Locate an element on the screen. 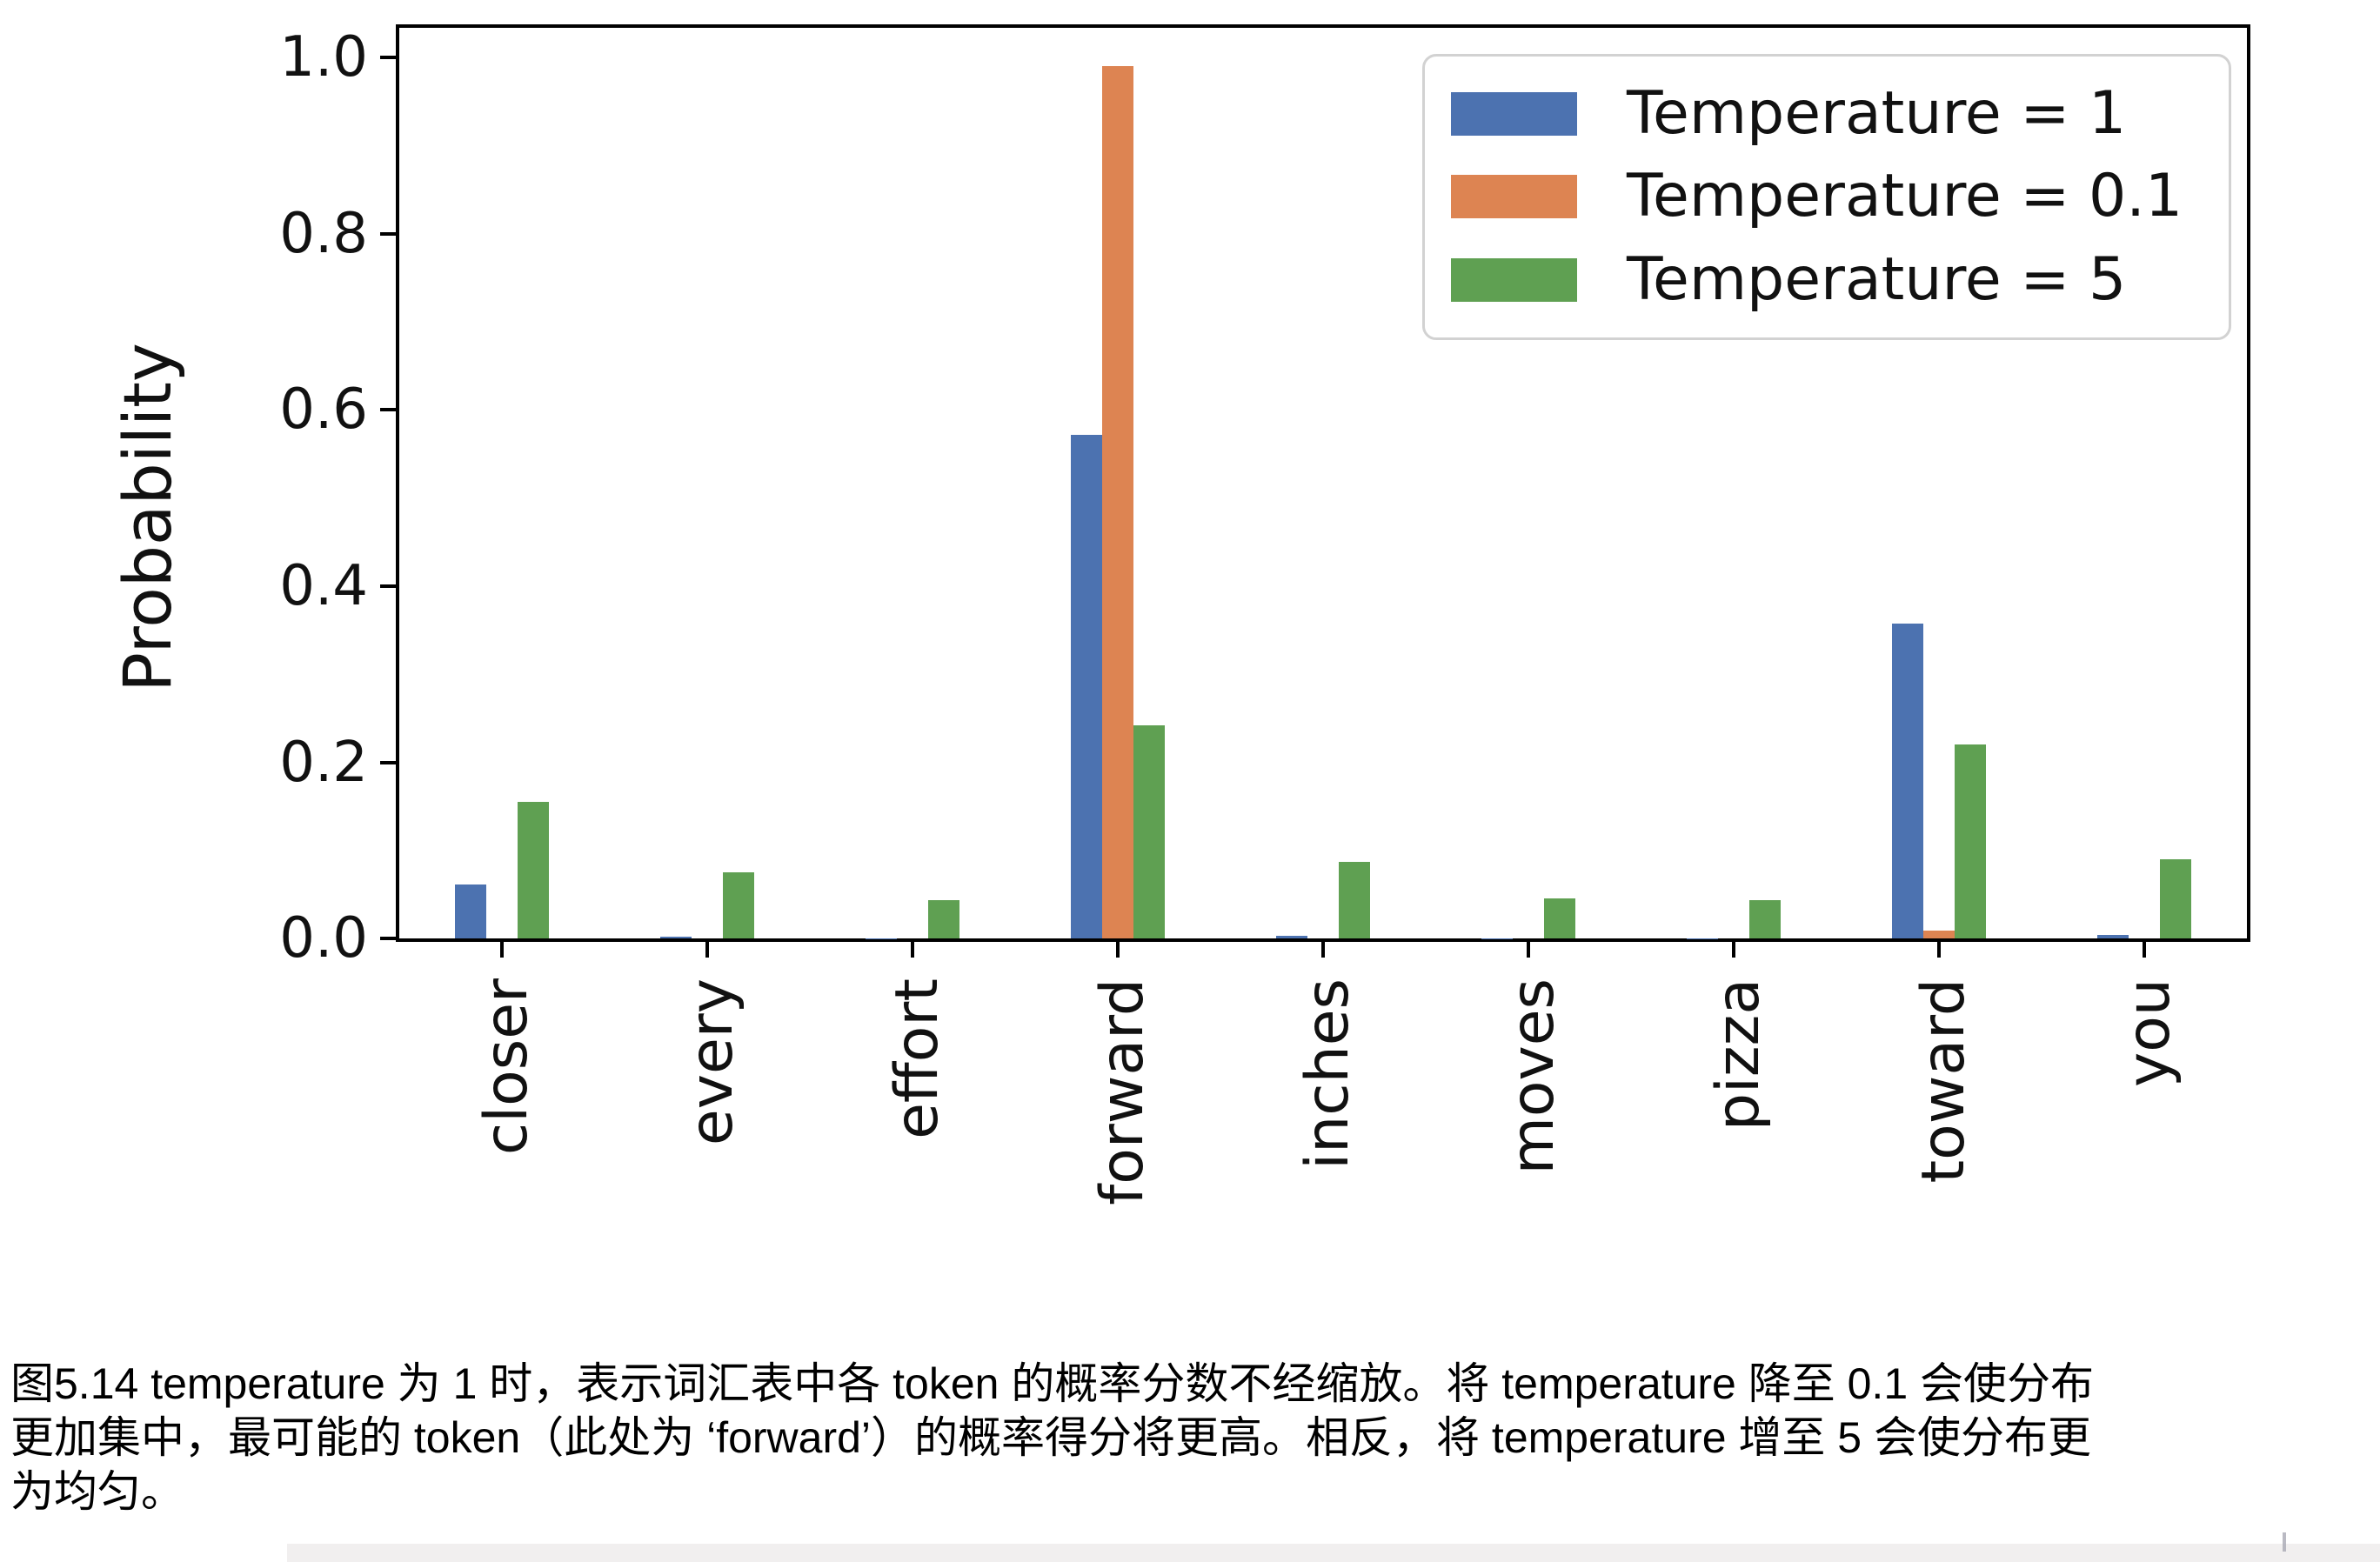 The image size is (2380, 1562). x-tick-label-toward: toward is located at coordinates (1943, 1081).